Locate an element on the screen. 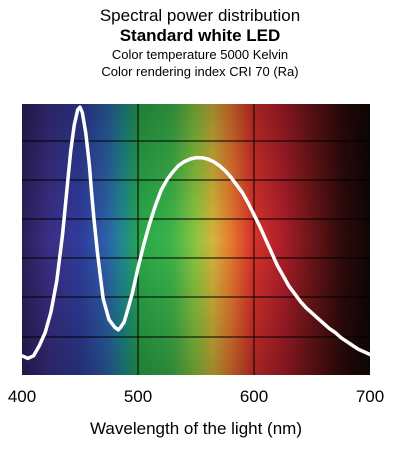 Image resolution: width=400 pixels, height=457 pixels. annotation-color-temperature: Color temperature 5000 Kelvin is located at coordinates (200, 54).